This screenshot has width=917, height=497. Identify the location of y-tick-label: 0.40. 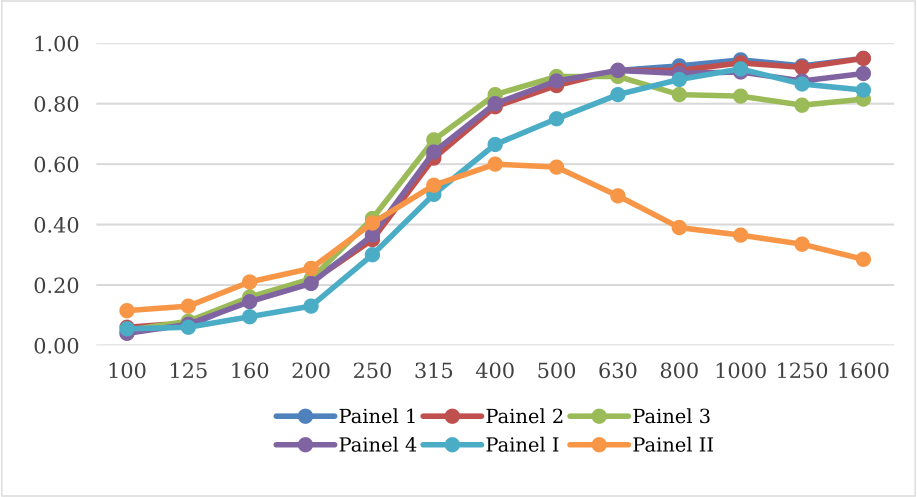
(56, 224).